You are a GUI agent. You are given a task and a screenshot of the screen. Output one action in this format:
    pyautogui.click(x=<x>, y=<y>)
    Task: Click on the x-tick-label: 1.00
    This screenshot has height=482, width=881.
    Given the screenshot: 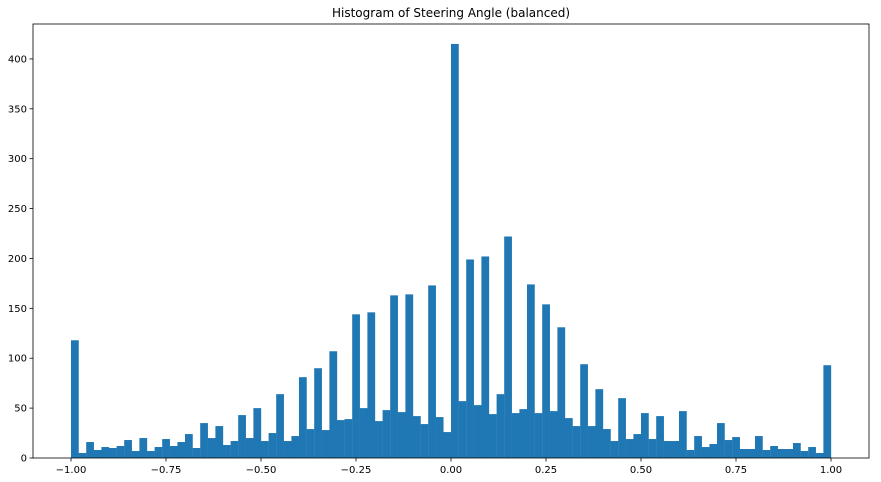 What is the action you would take?
    pyautogui.click(x=831, y=470)
    